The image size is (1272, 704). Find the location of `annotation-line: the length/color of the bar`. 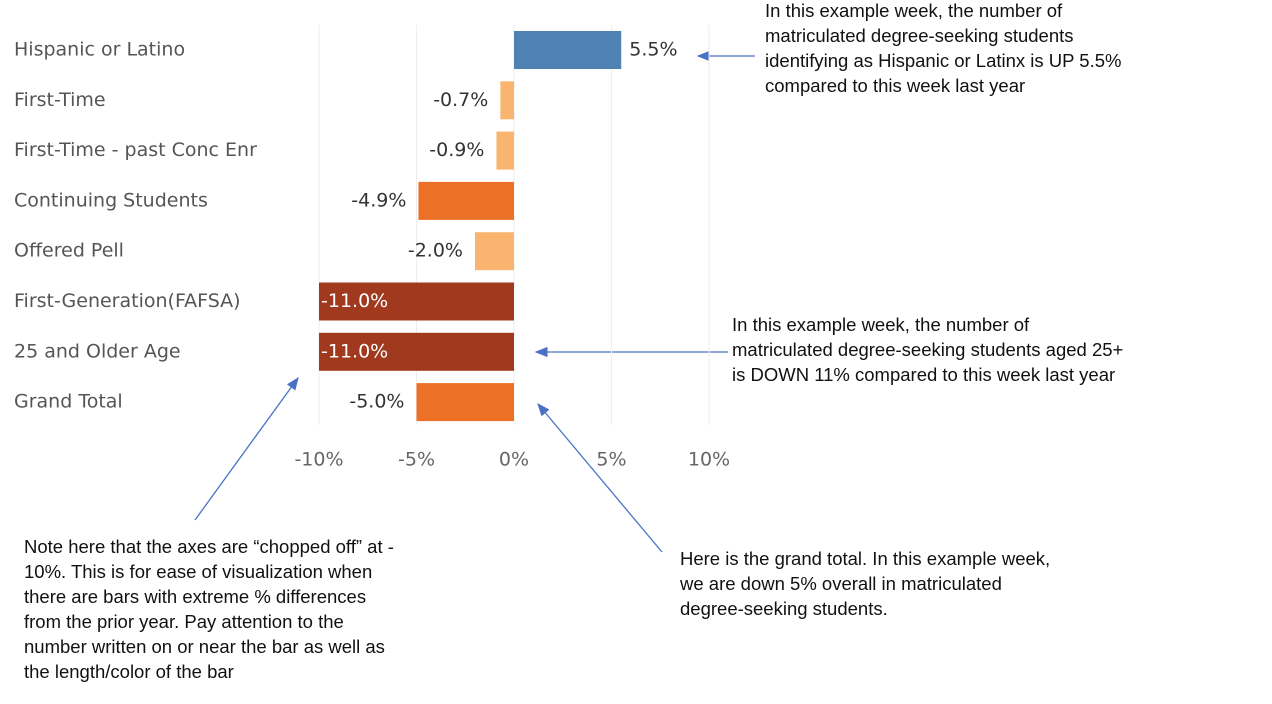

annotation-line: the length/color of the bar is located at coordinates (129, 671).